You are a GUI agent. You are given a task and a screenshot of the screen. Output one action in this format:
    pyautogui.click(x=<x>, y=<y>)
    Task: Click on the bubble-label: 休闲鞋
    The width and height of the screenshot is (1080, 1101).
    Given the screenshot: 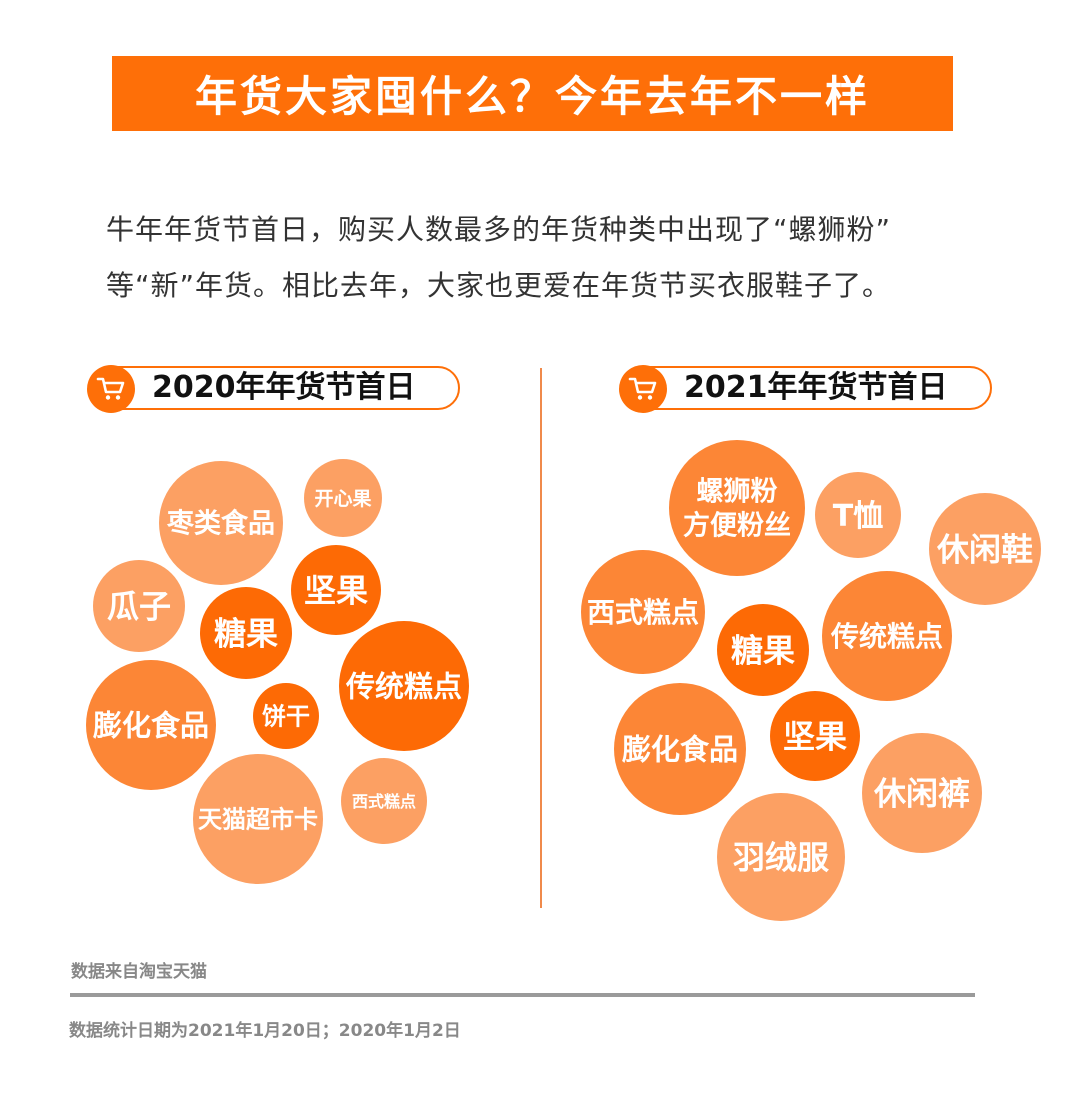 What is the action you would take?
    pyautogui.click(x=984, y=550)
    